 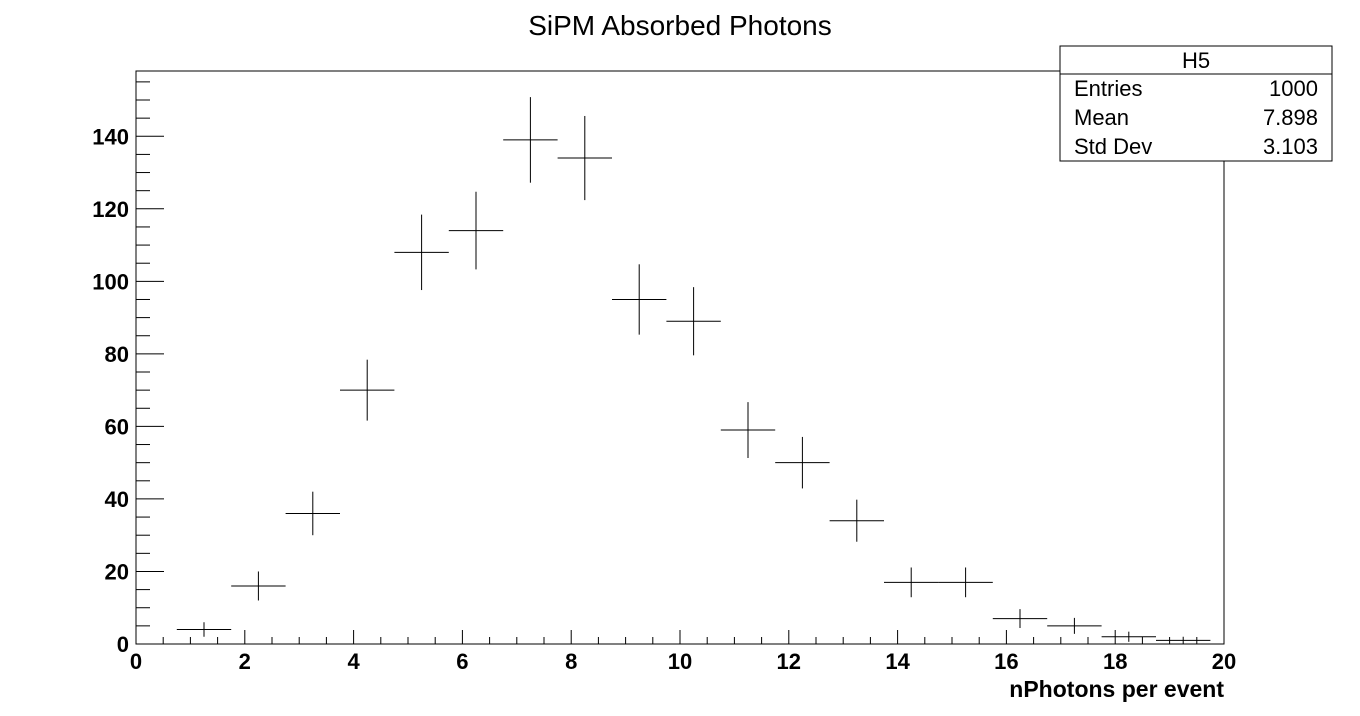 I want to click on stats-row-value: 3.103, so click(x=1290, y=146).